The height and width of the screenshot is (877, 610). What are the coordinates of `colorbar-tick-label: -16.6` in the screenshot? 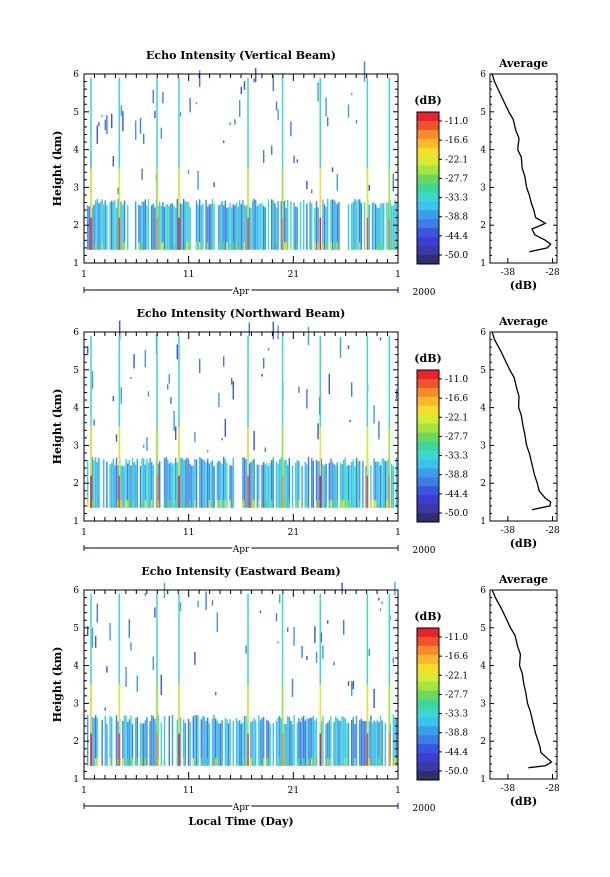 It's located at (456, 399).